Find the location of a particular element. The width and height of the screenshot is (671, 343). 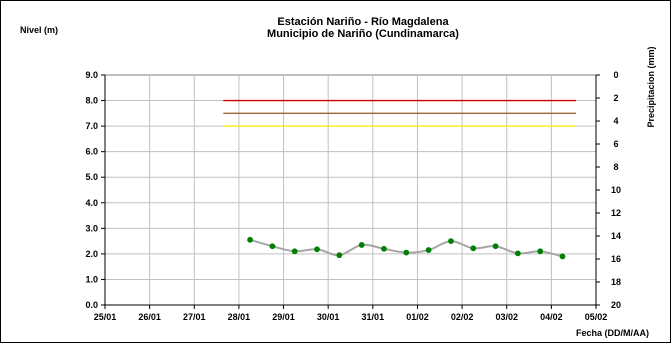

y2-tick-label: 14 is located at coordinates (616, 236).